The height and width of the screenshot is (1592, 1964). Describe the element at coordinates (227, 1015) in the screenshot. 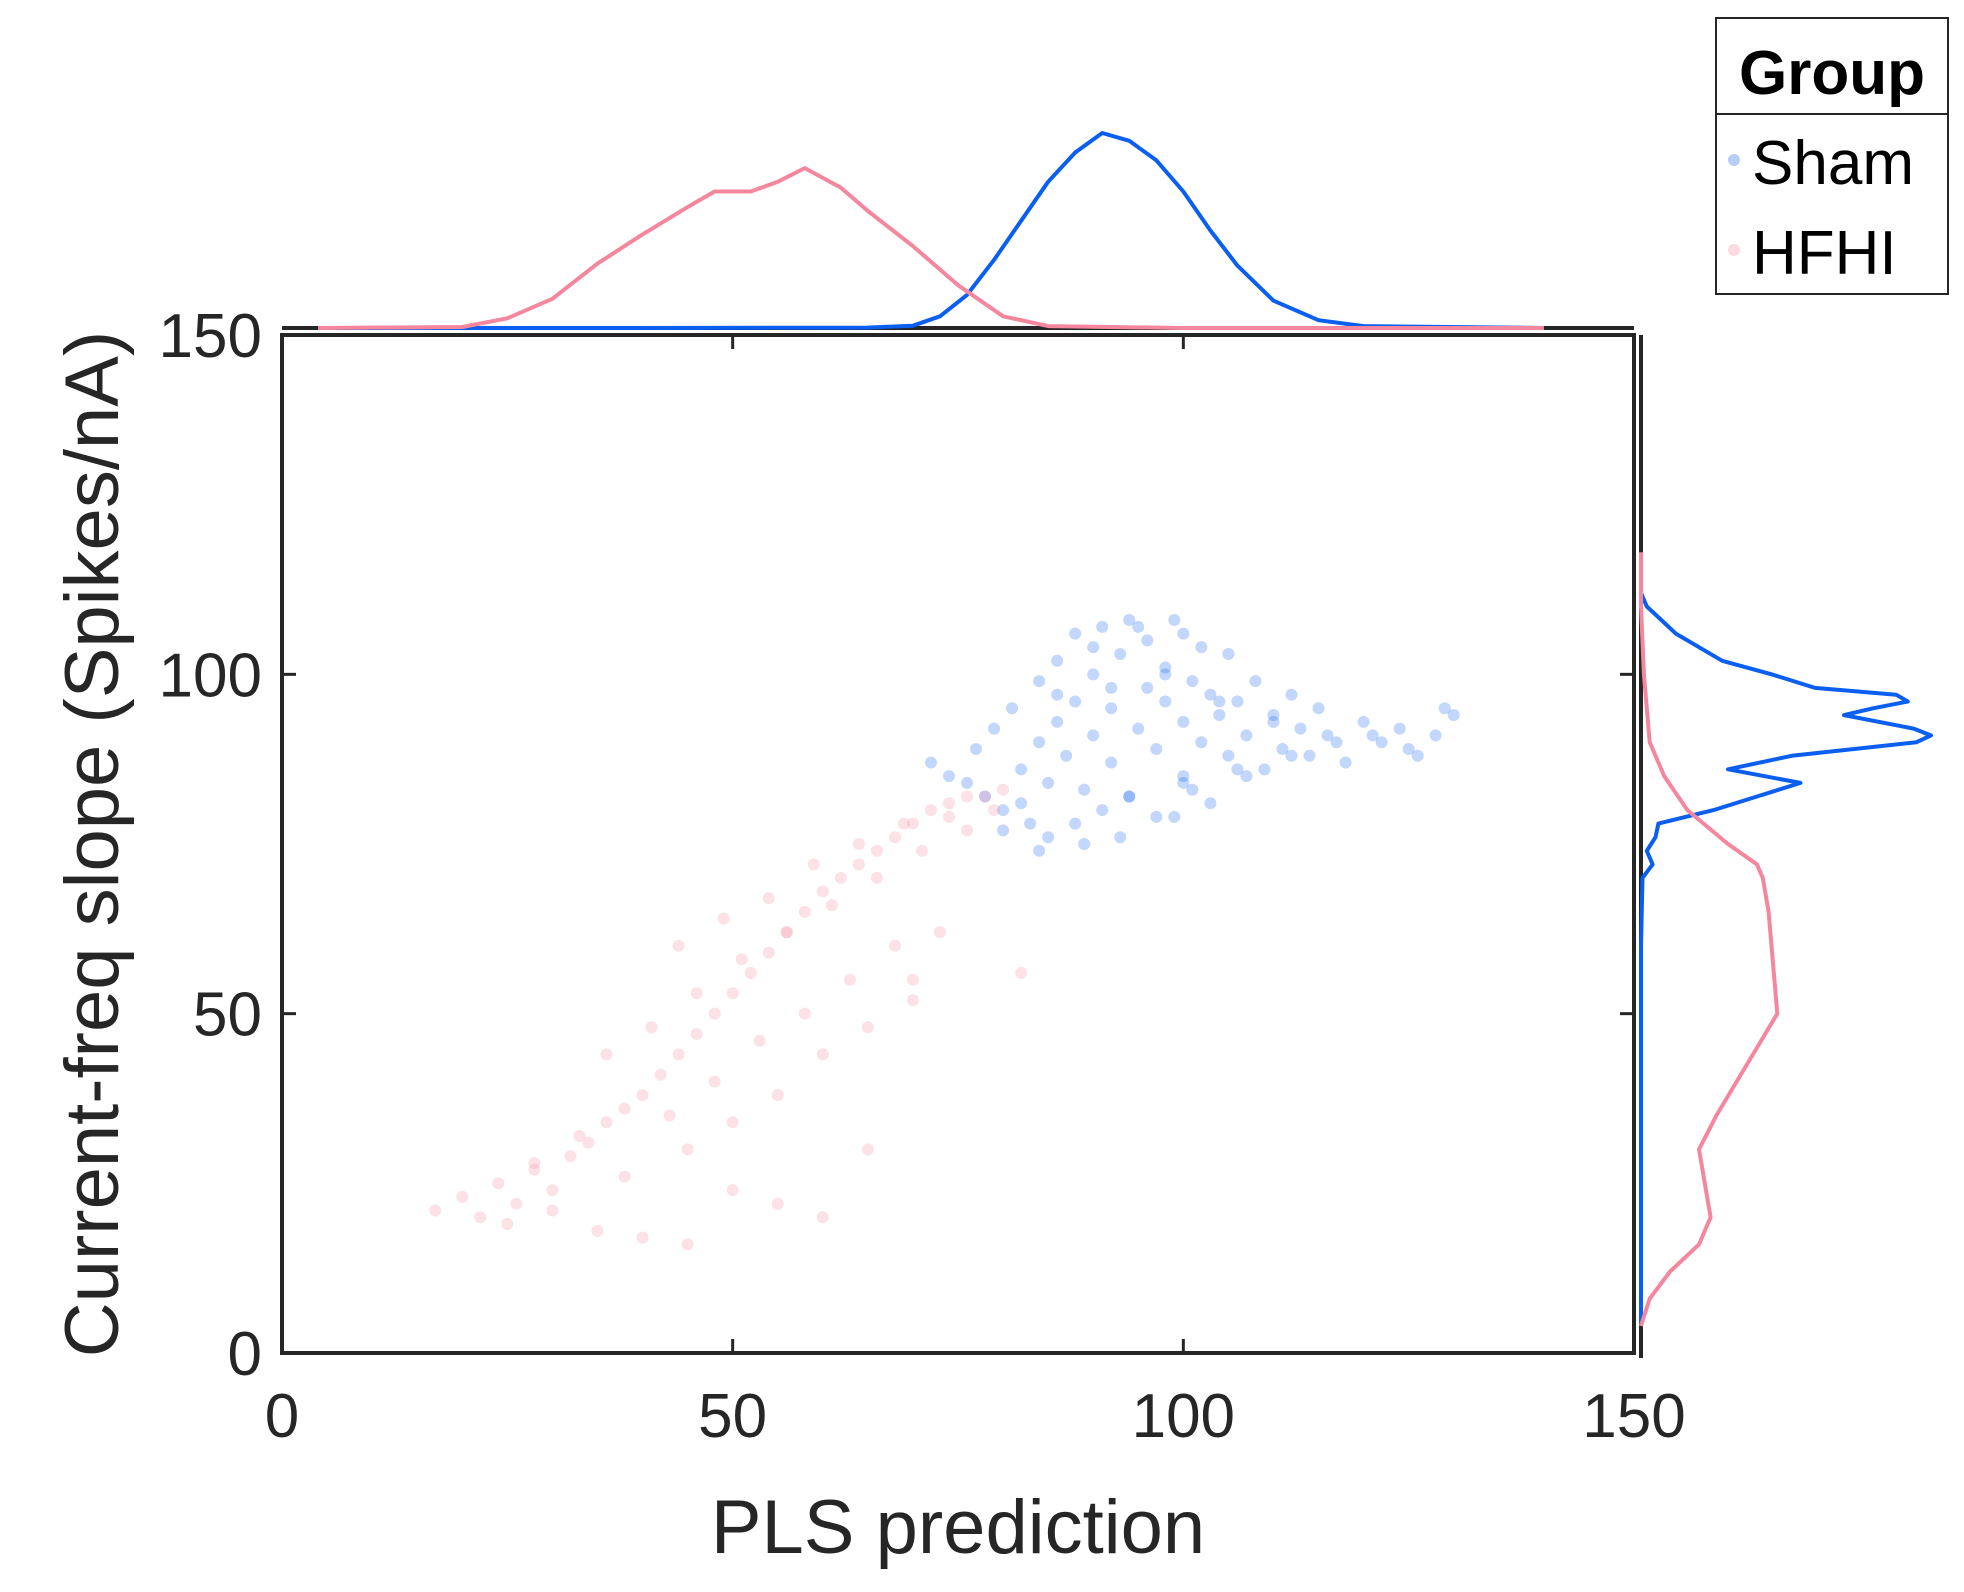

I see `y-tick-label: 50` at that location.